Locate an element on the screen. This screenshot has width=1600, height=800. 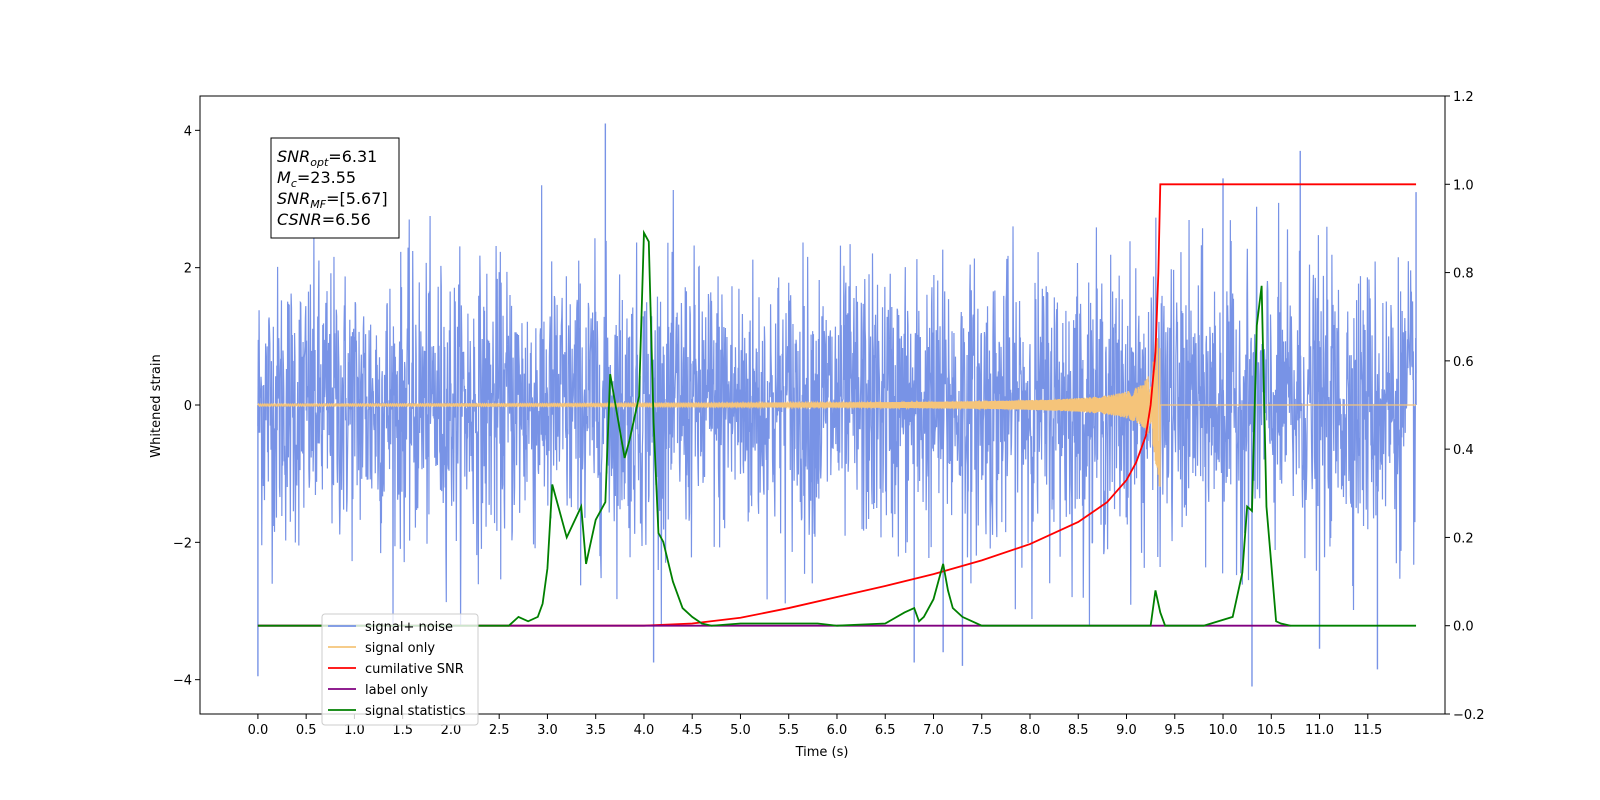
y-tick-label: 2 is located at coordinates (188, 269).